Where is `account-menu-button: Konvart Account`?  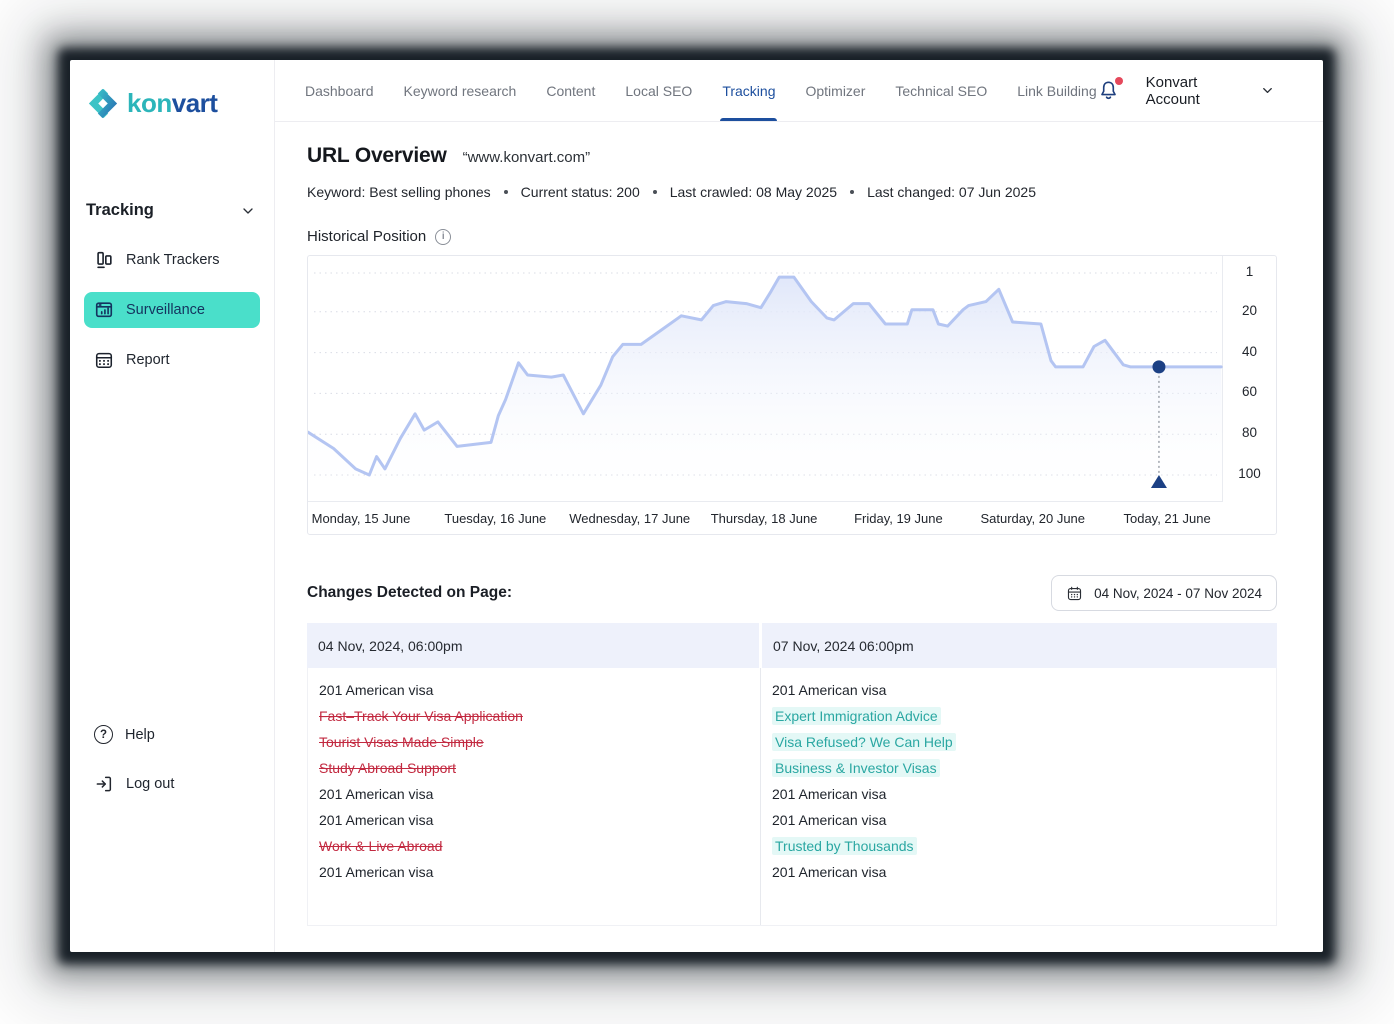
account-menu-button: Konvart Account is located at coordinates (1210, 91).